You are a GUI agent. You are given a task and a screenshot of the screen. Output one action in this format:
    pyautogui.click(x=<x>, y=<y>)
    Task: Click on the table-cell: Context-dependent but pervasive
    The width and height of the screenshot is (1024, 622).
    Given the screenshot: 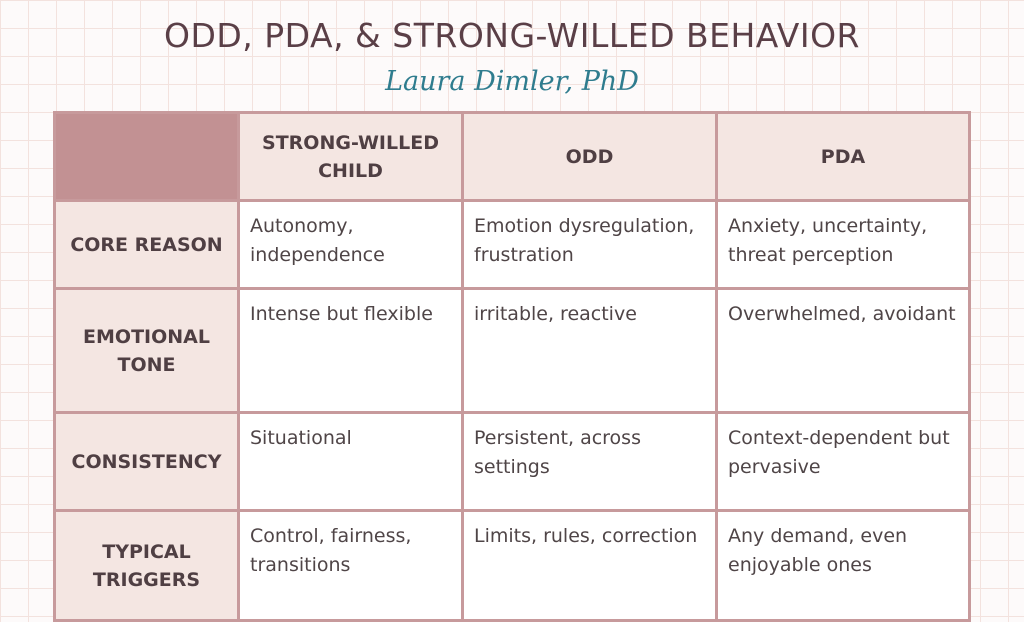 What is the action you would take?
    pyautogui.click(x=843, y=461)
    